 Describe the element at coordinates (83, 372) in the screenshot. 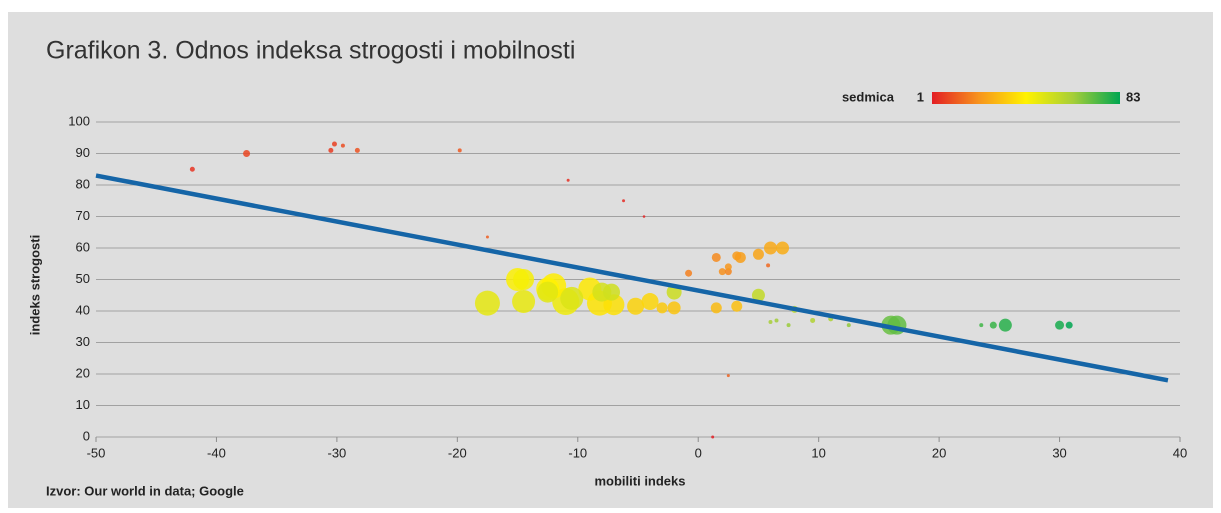

I see `y-tick-label: 20` at that location.